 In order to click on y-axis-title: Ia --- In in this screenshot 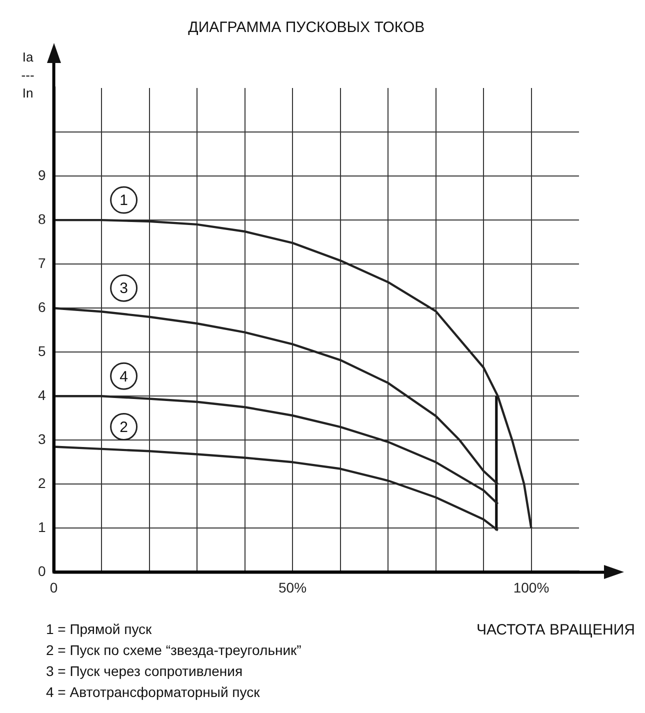, I will do `click(27, 75)`.